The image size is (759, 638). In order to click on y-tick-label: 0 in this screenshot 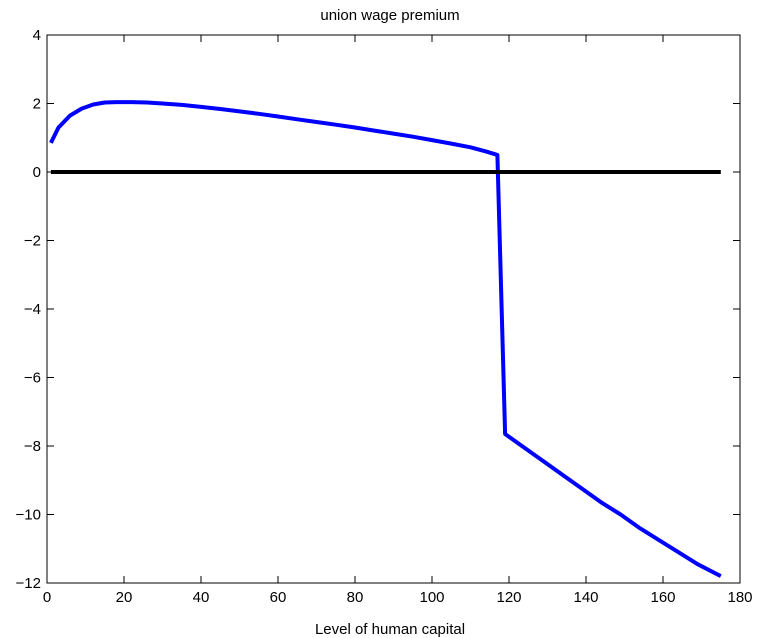, I will do `click(37, 172)`.